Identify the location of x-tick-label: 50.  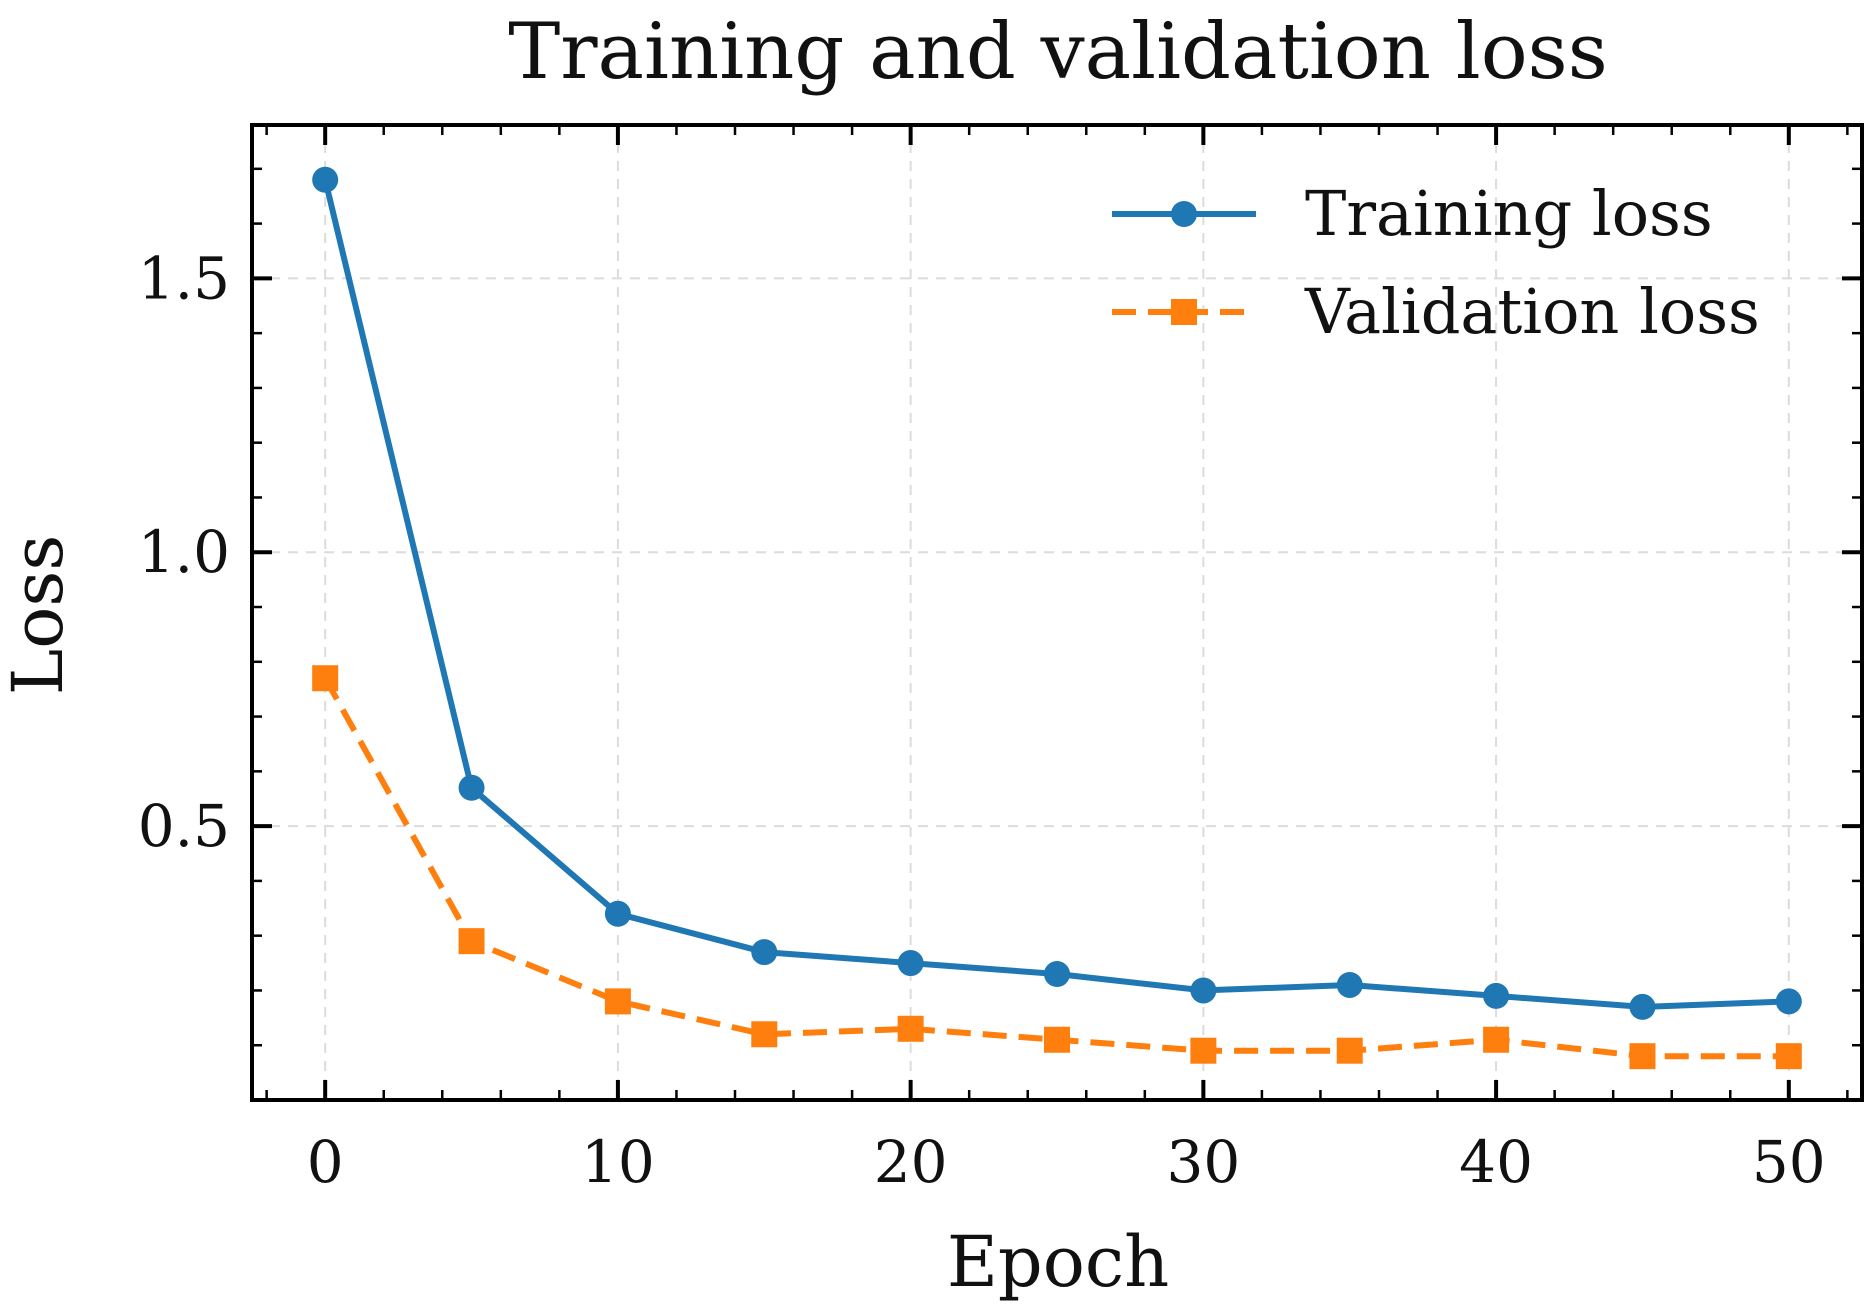
(1789, 1162).